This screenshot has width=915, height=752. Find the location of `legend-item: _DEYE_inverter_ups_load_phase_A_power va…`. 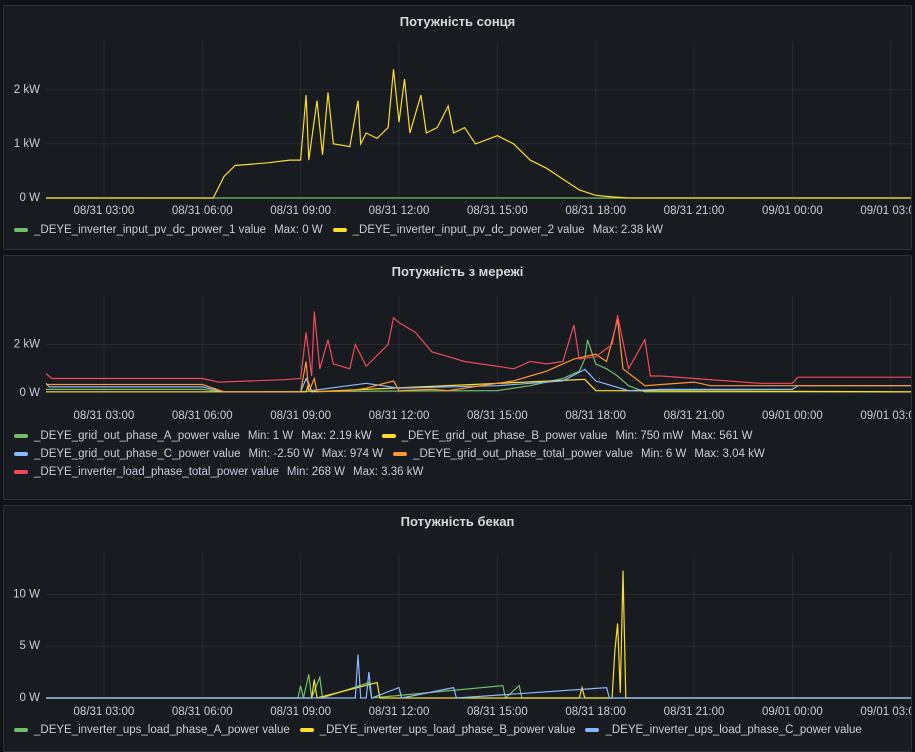

legend-item: _DEYE_inverter_ups_load_phase_A_power va… is located at coordinates (152, 730).